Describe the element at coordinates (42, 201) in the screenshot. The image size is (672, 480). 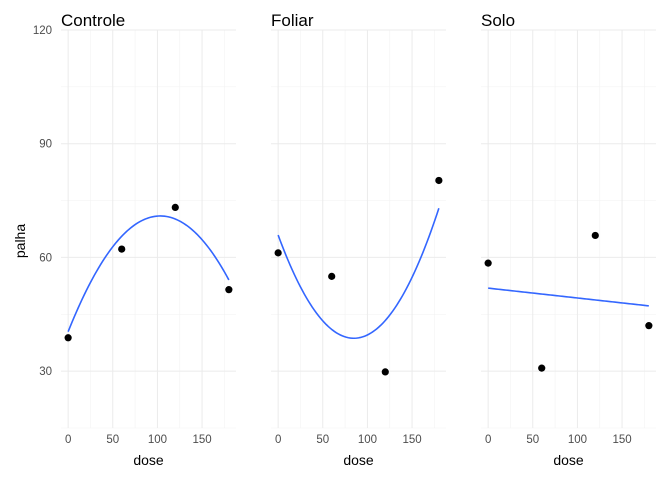
I see `y-tick-labels: 30 60 90 120` at that location.